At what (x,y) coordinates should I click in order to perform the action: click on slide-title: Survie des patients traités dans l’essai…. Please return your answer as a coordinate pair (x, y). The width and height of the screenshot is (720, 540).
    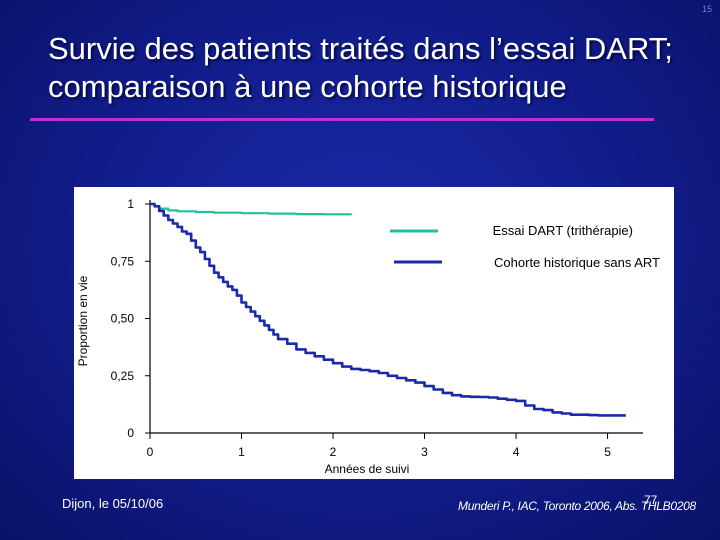
    Looking at the image, I should click on (360, 67).